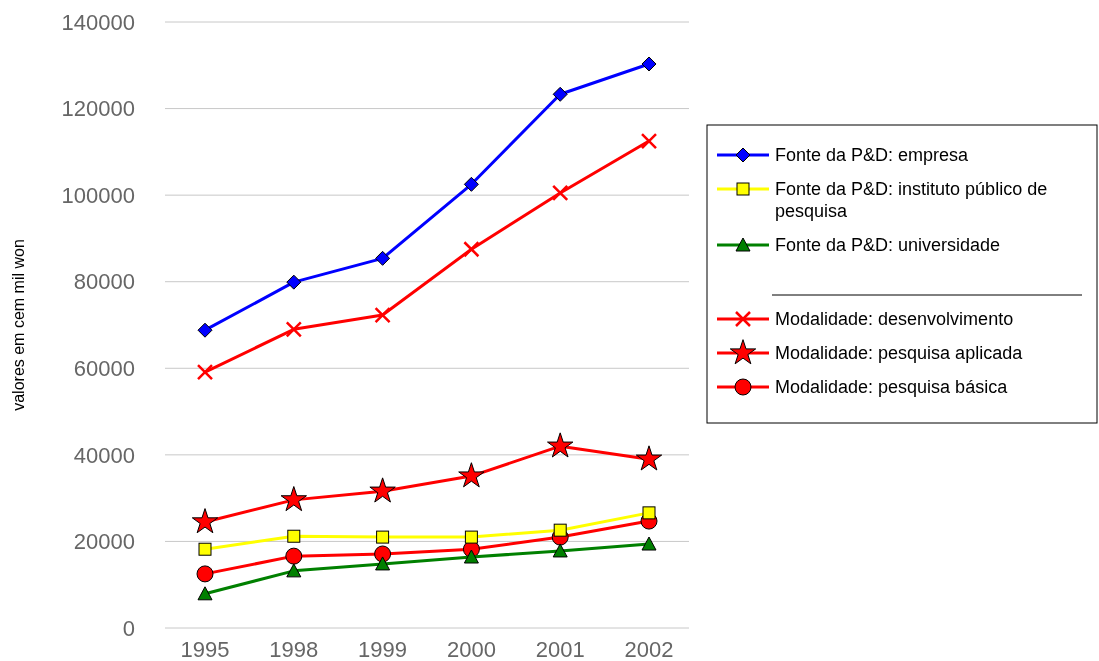 Image resolution: width=1099 pixels, height=661 pixels. Describe the element at coordinates (888, 245) in the screenshot. I see `legend-label: Fonte da P&D: universidade` at that location.